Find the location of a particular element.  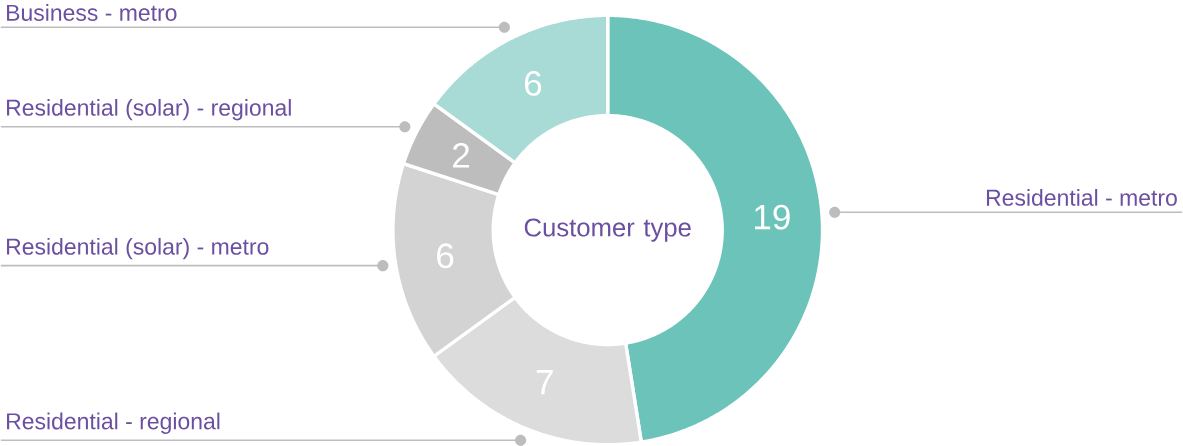

slice-label: Residential (solar) - regional is located at coordinates (149, 109).